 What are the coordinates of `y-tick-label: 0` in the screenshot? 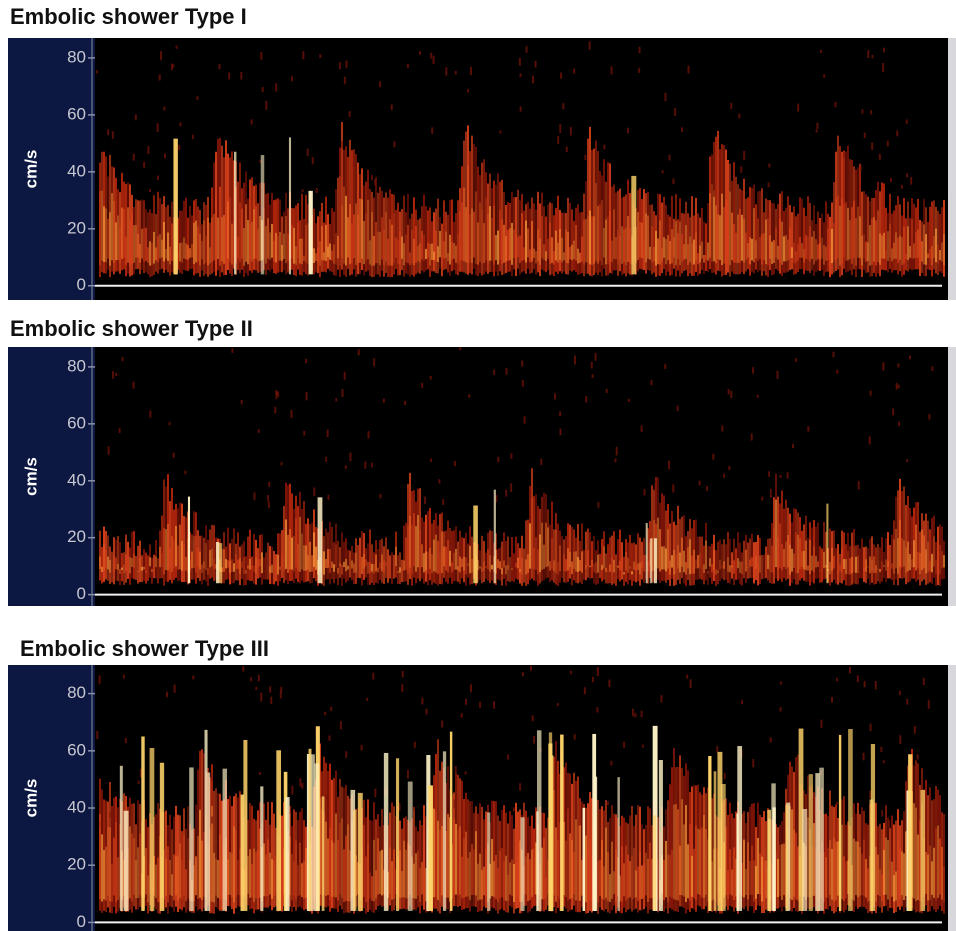 It's located at (81, 921).